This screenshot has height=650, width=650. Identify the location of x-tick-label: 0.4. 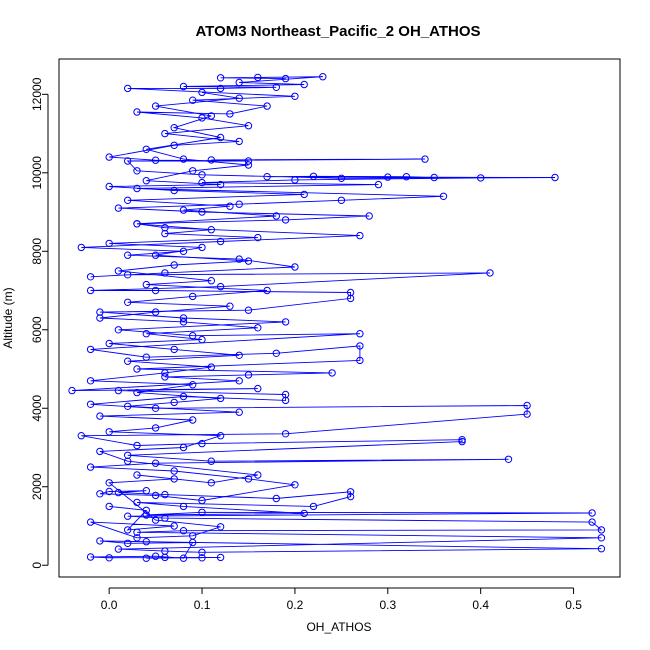
(480, 605).